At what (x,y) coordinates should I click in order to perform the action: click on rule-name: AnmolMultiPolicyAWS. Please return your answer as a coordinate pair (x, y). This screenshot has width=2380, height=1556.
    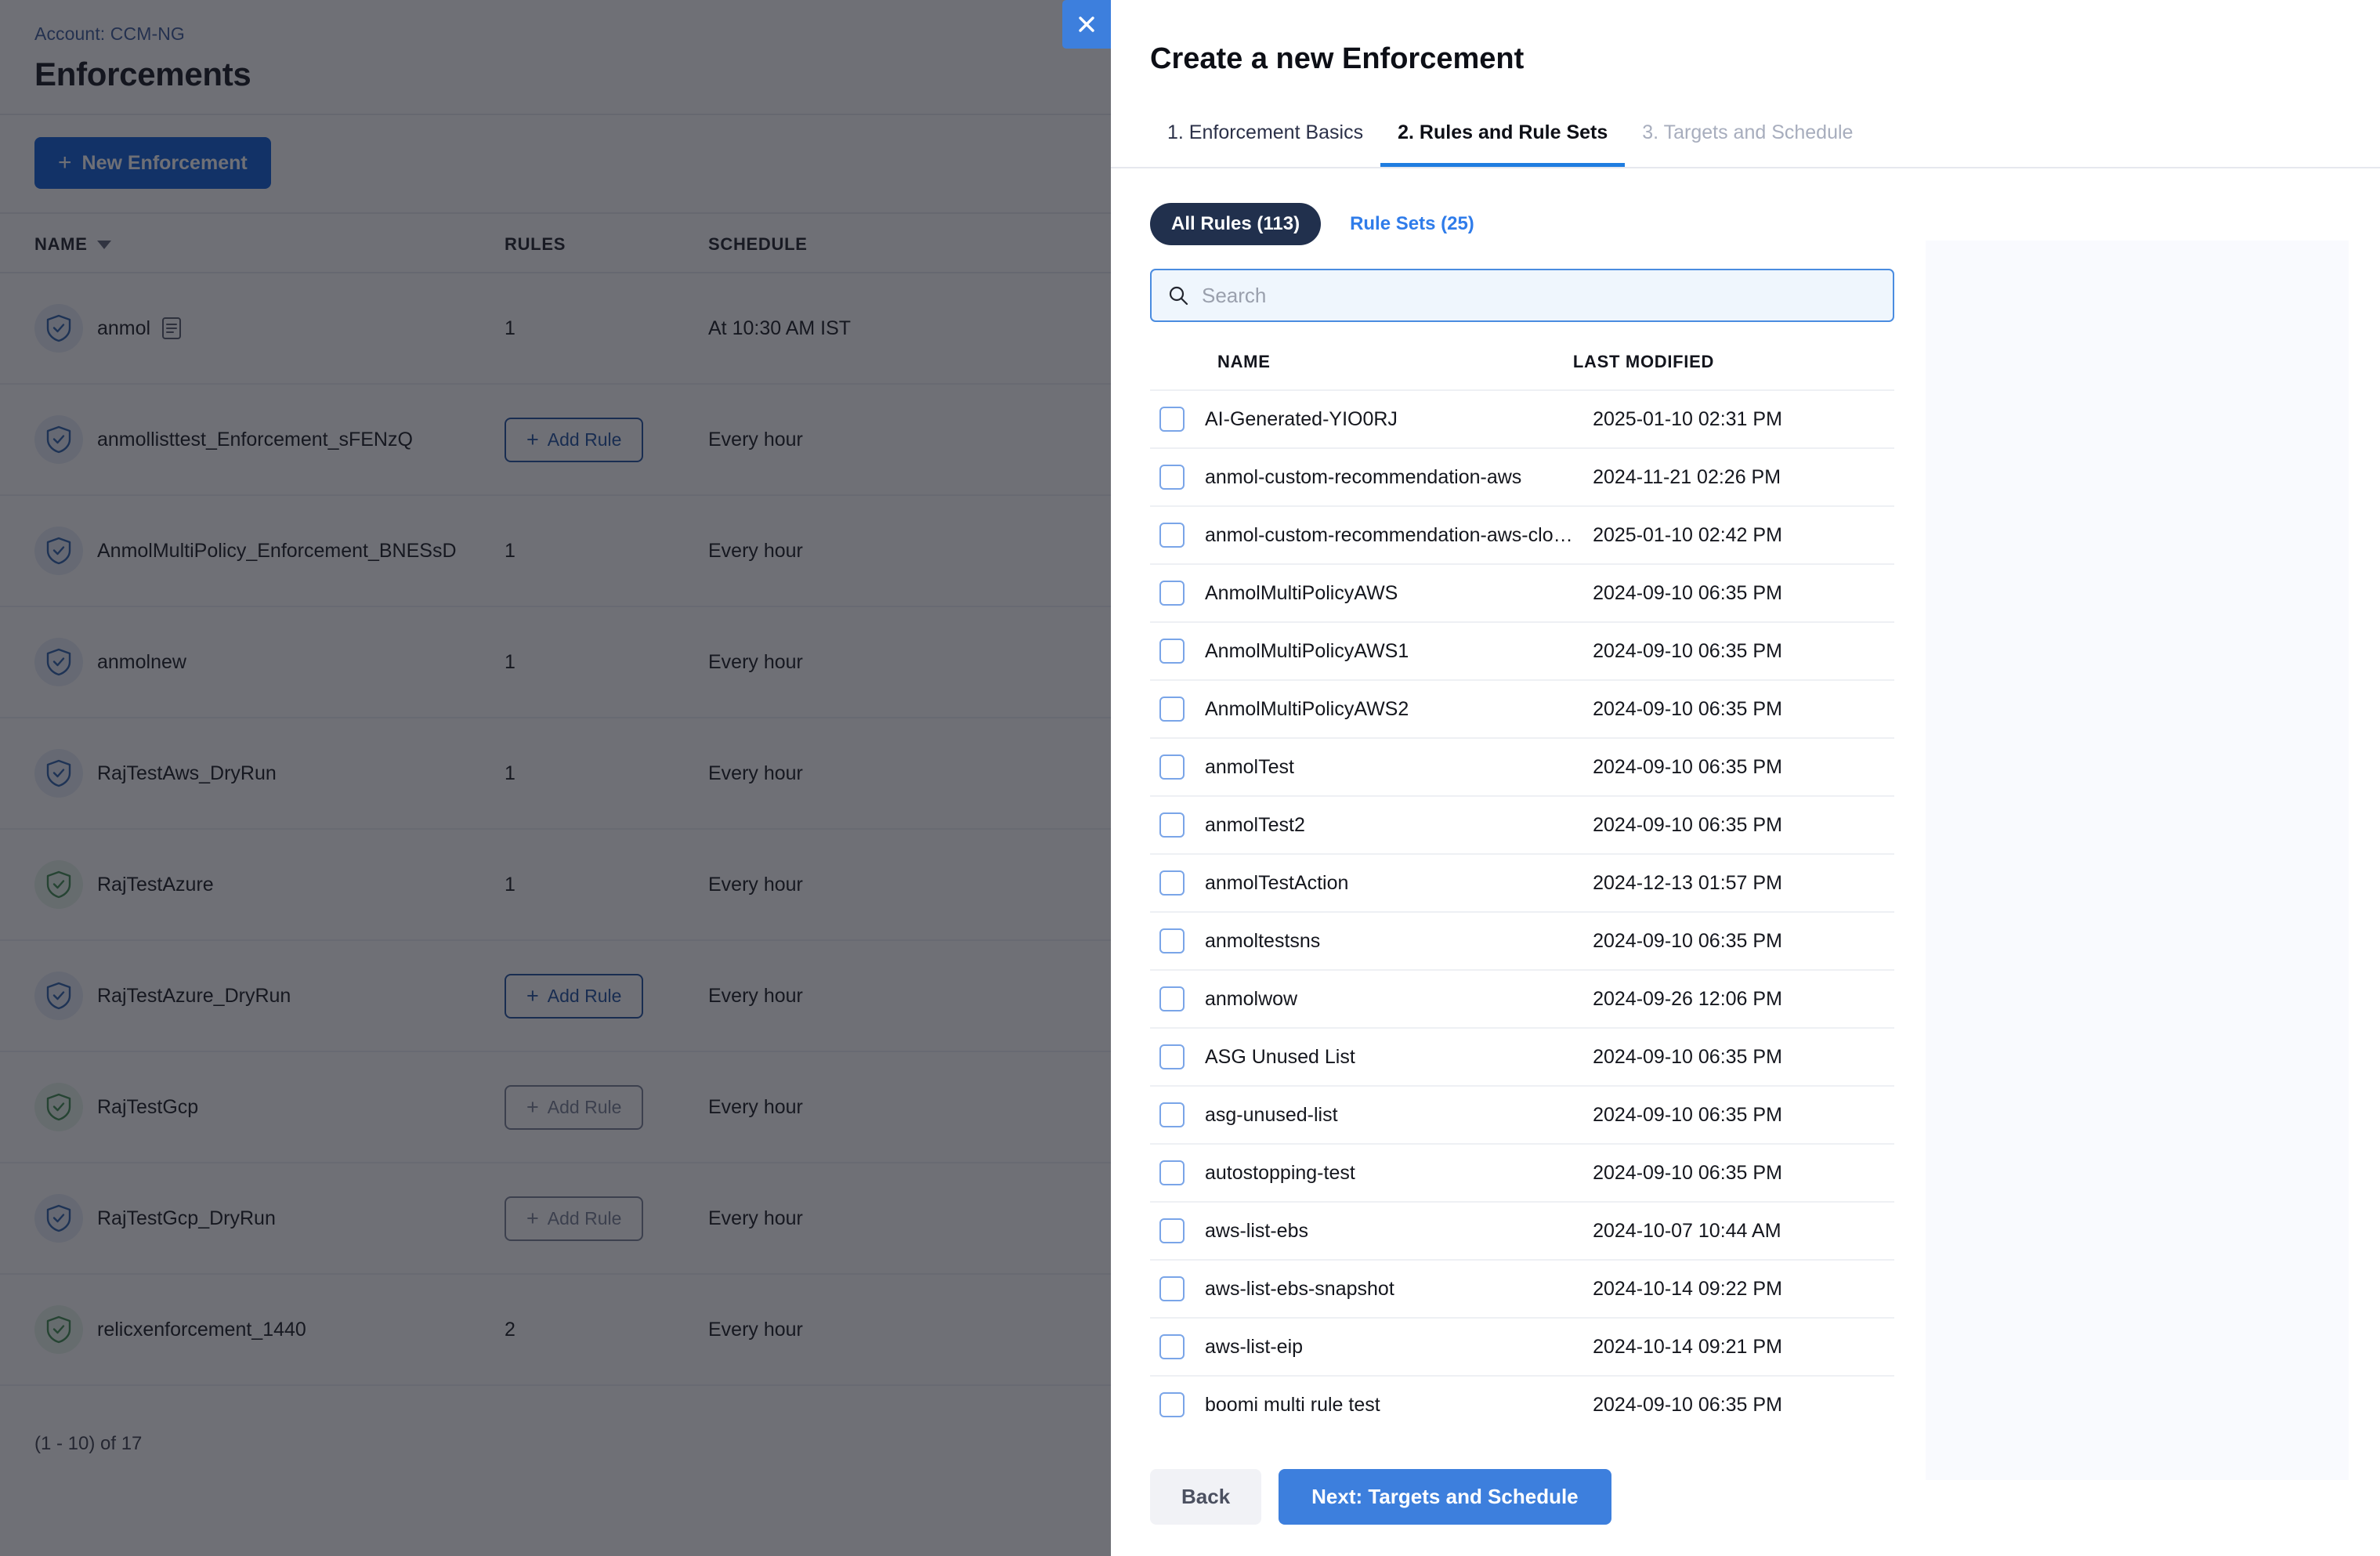
    Looking at the image, I should click on (1301, 592).